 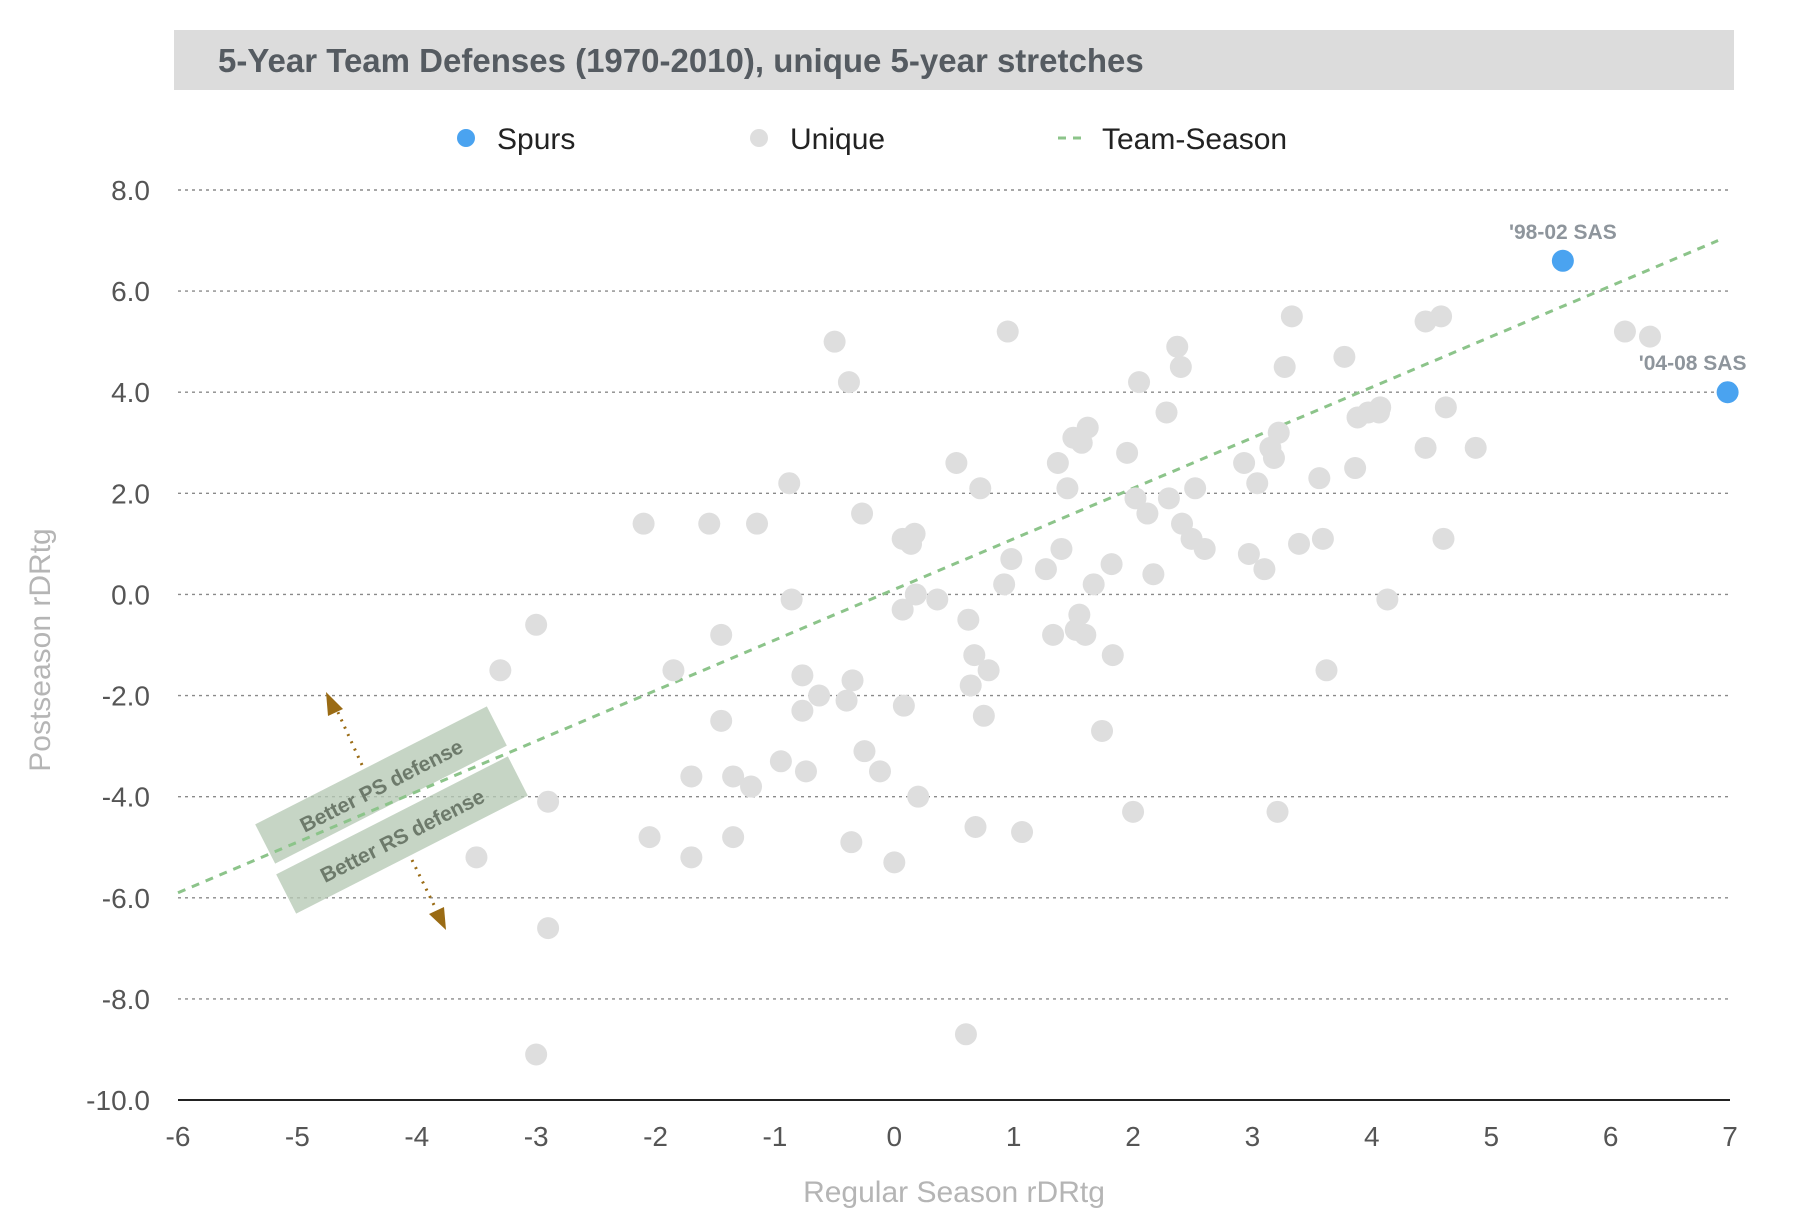 I want to click on x-tick-label: 7, so click(x=1730, y=1136).